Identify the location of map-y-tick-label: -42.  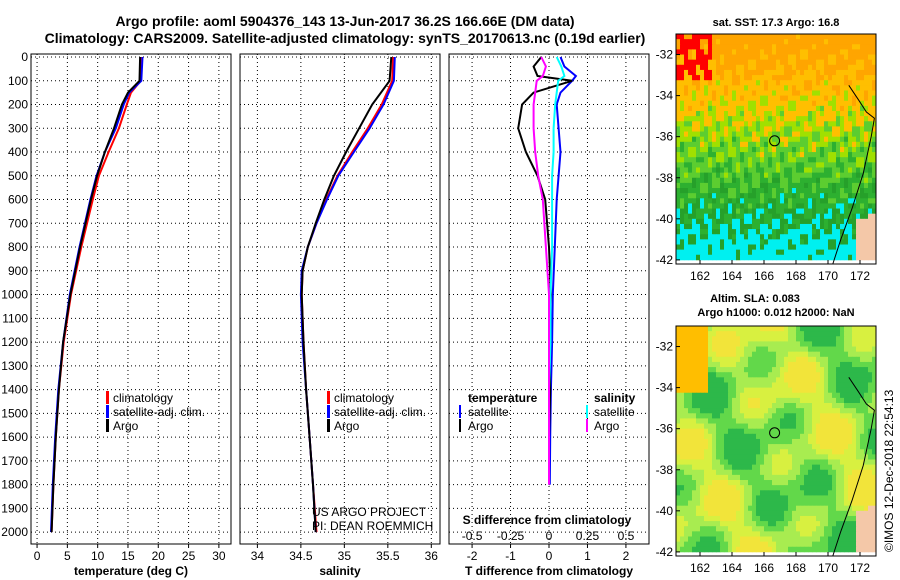
(665, 260).